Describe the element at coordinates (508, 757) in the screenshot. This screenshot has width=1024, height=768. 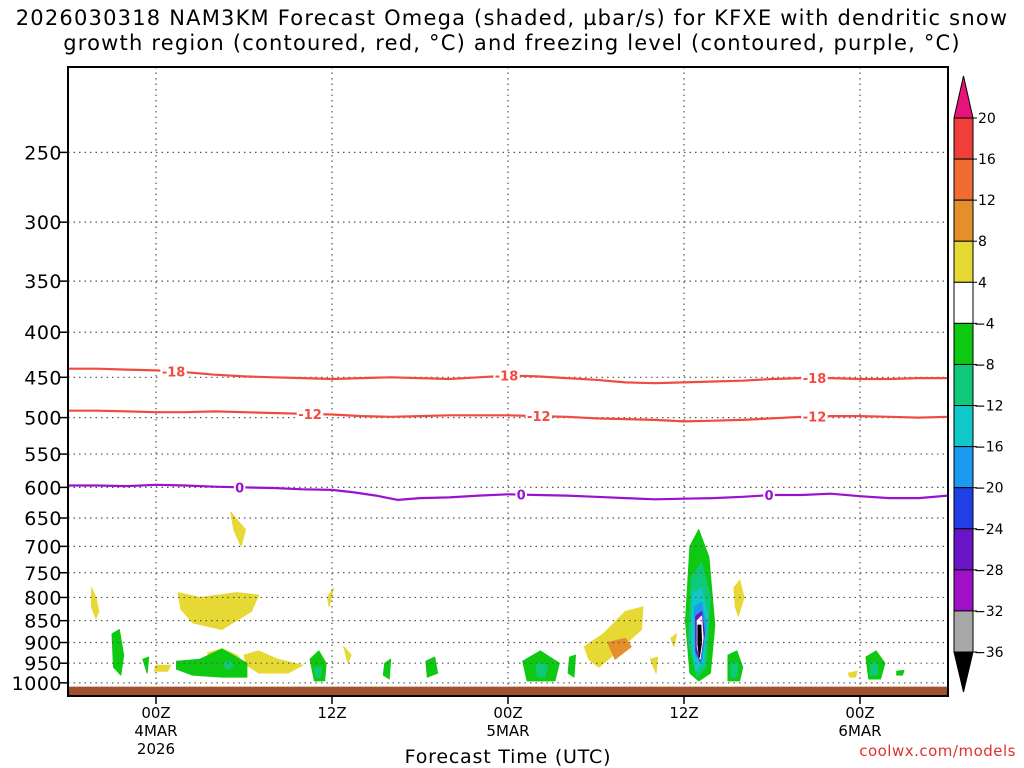
I see `x-axis-label: Forecast Time (UTC)` at that location.